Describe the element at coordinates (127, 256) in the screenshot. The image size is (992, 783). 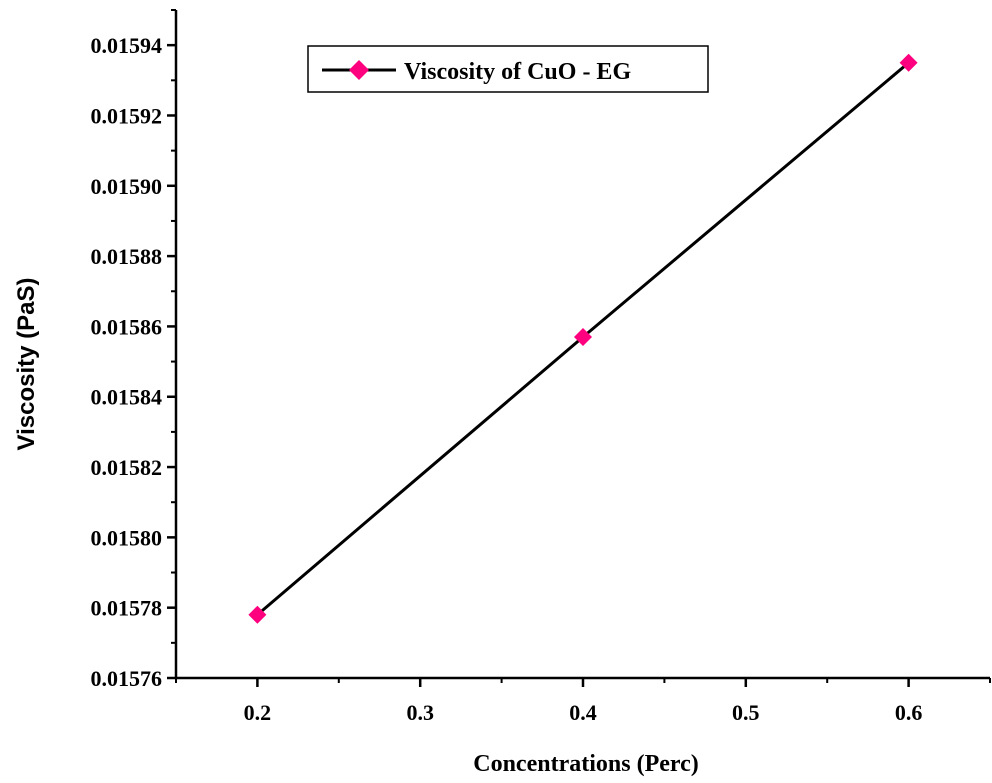
I see `y-tick-label: 0.01588` at that location.